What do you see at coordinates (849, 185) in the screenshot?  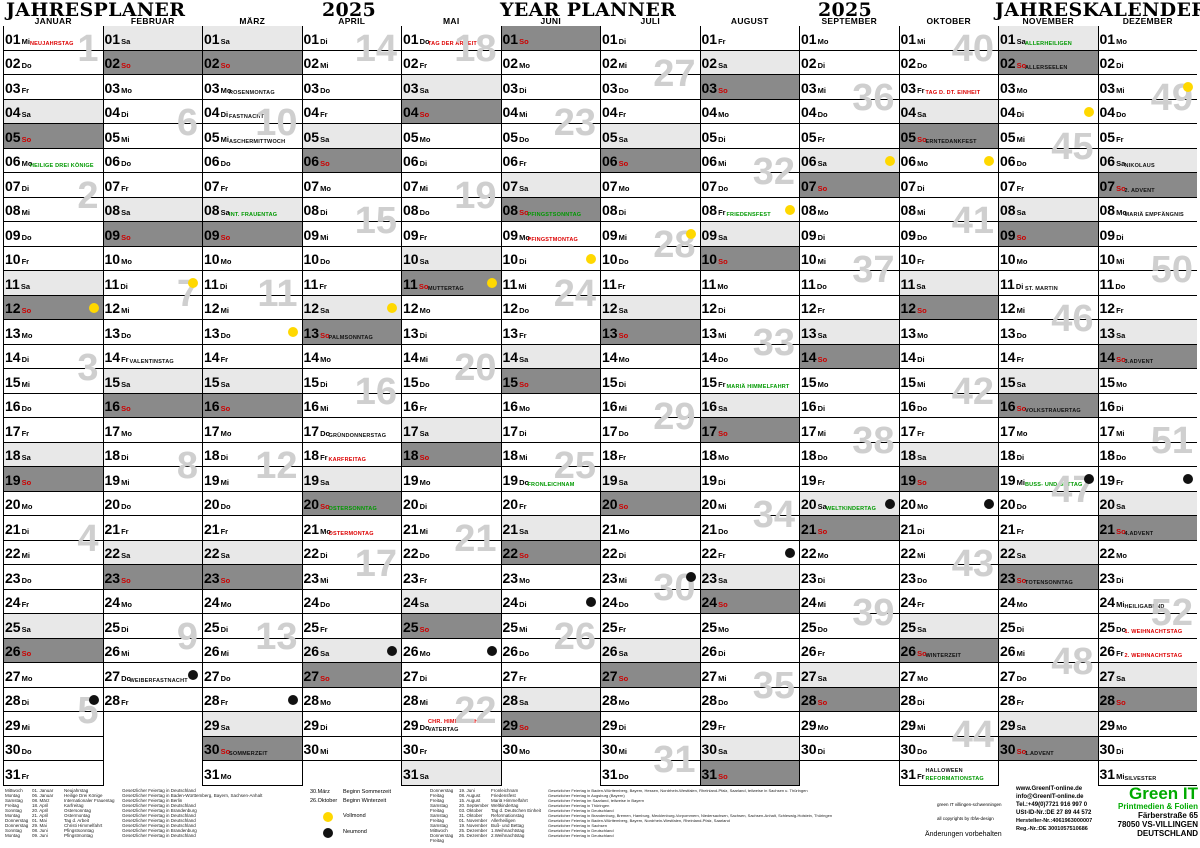 I see `day-cell: 07So` at bounding box center [849, 185].